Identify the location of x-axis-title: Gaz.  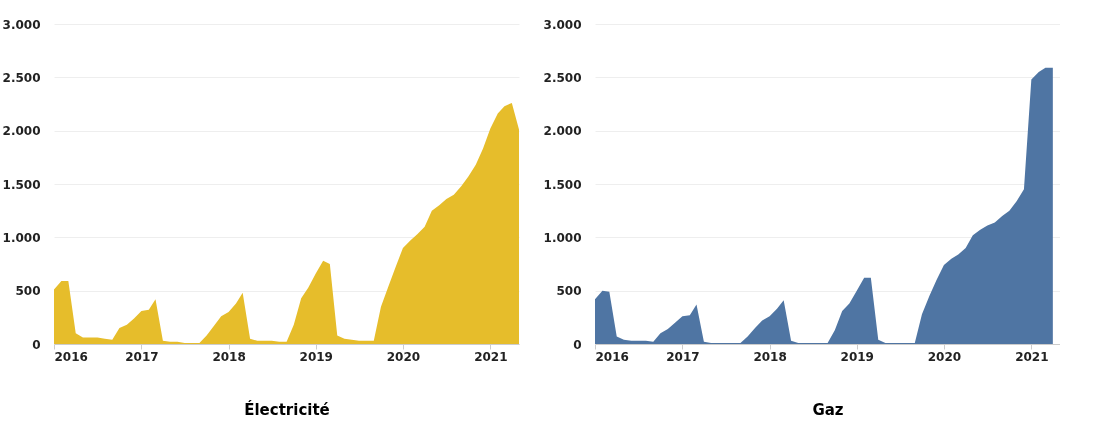
(828, 409).